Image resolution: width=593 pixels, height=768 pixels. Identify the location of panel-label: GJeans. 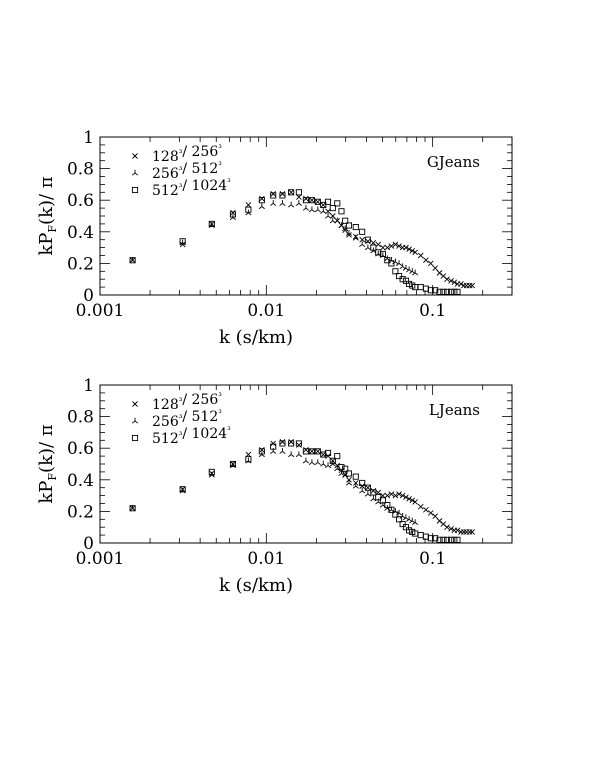
(453, 162).